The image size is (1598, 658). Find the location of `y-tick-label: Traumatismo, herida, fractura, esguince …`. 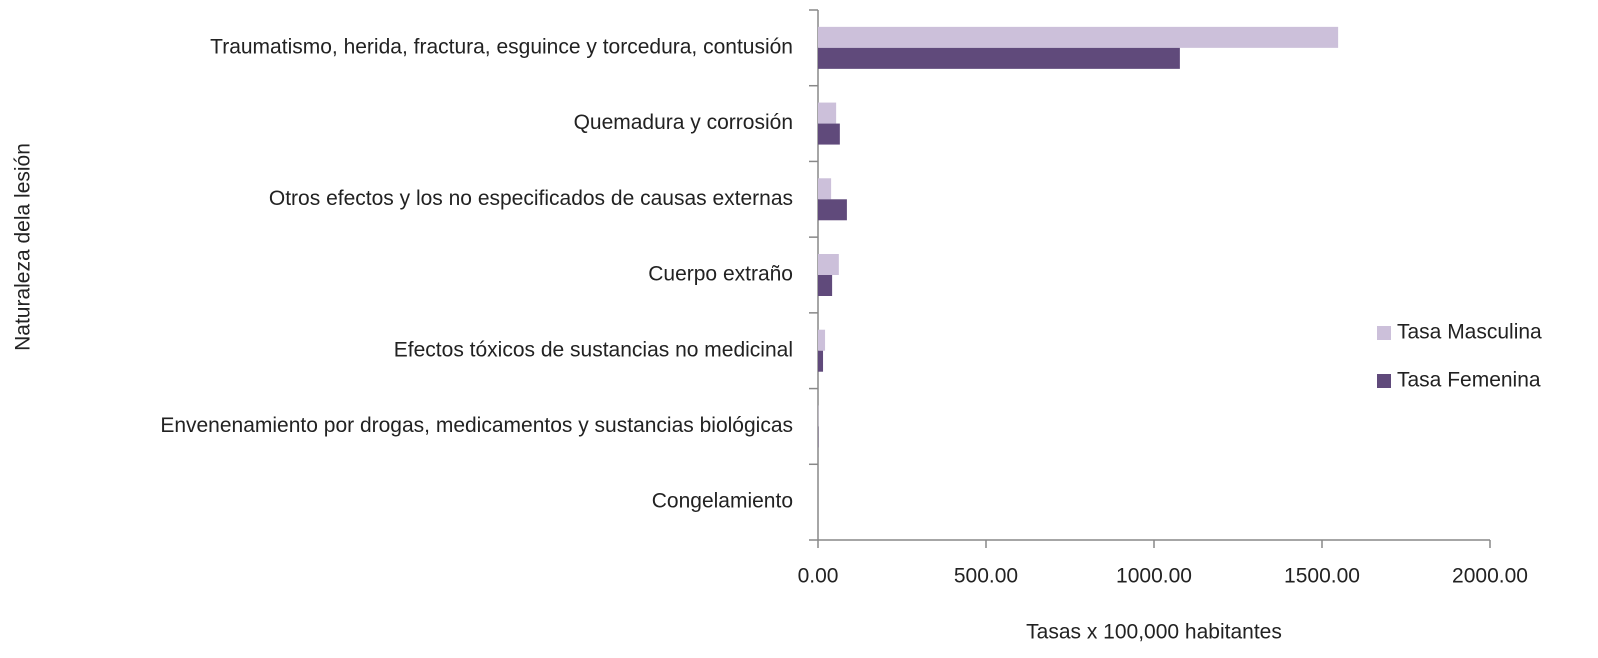

y-tick-label: Traumatismo, herida, fractura, esguince … is located at coordinates (501, 46).